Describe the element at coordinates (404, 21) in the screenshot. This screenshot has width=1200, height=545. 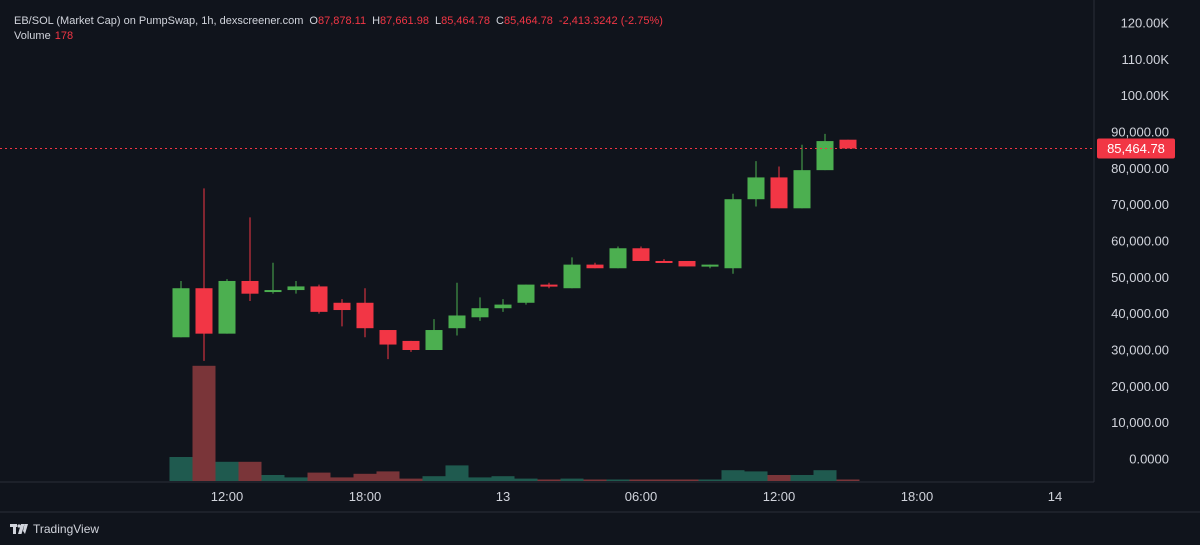
I see `high-value: 87,661.98` at that location.